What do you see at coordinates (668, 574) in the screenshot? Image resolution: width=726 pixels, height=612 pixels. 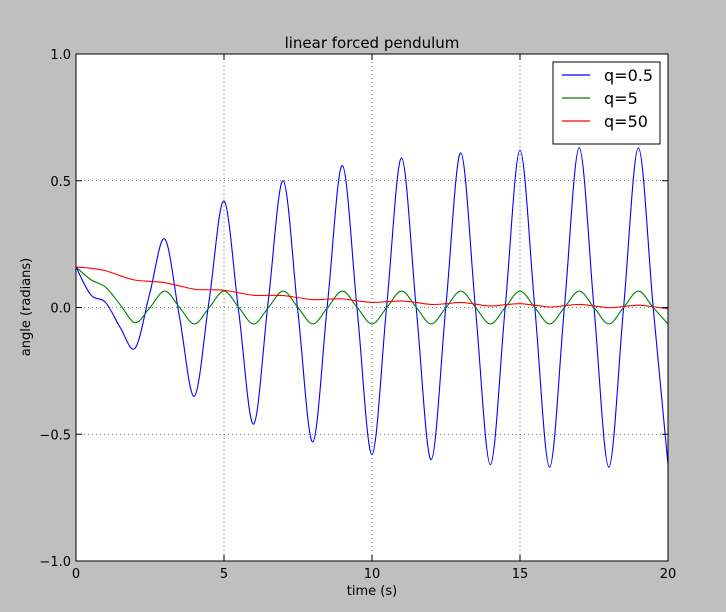 I see `x-tick-label: 20` at bounding box center [668, 574].